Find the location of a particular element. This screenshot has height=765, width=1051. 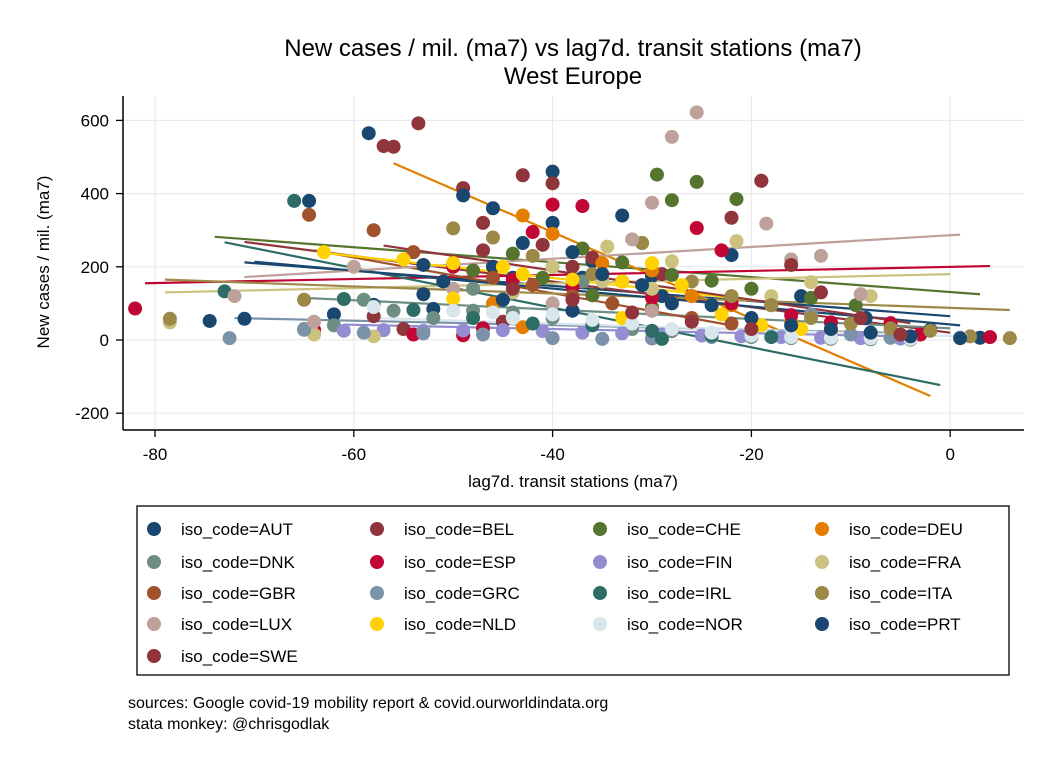

legend-item: iso_code=LUX is located at coordinates (219, 624).